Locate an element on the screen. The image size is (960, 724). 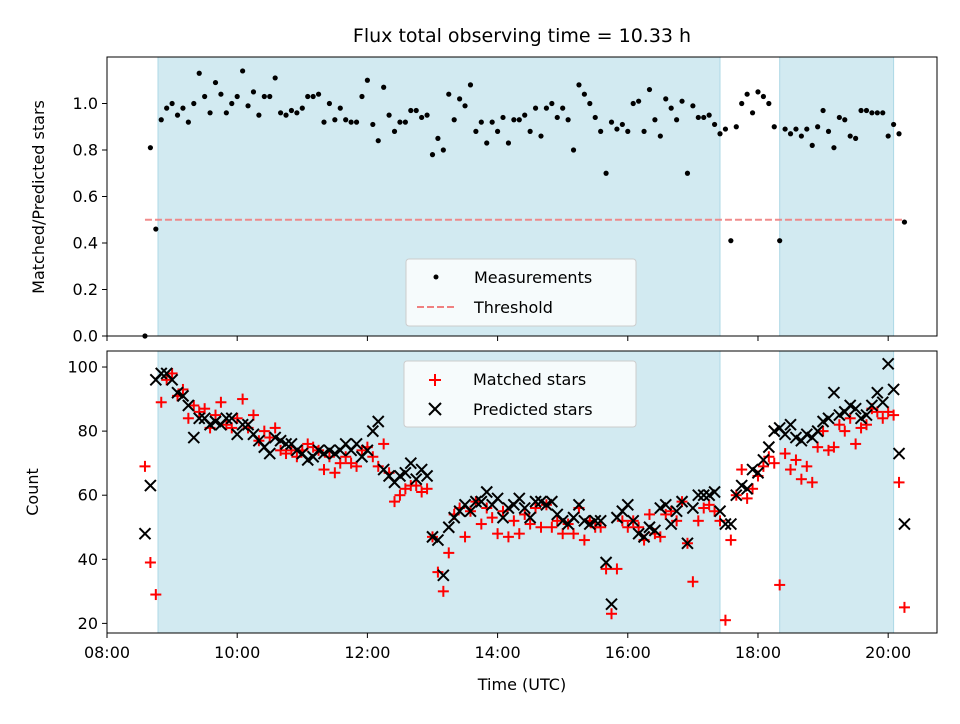
bottom-y-tick-label: 40 is located at coordinates (88, 559).